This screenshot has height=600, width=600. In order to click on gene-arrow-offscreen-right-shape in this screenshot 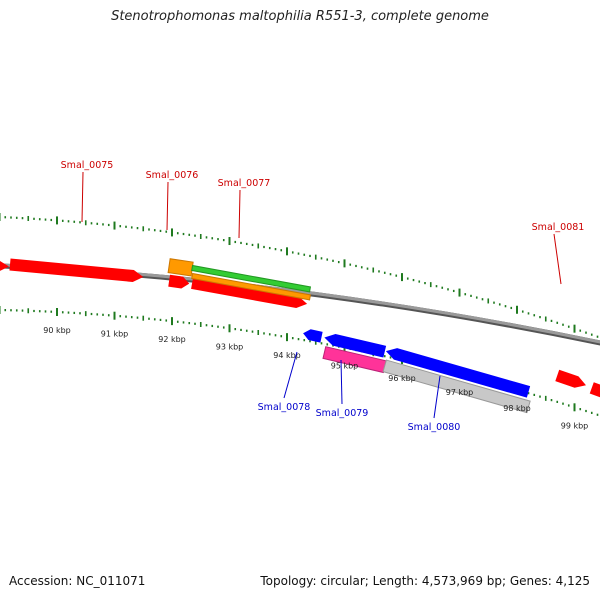, I will do `click(594, 391)`.